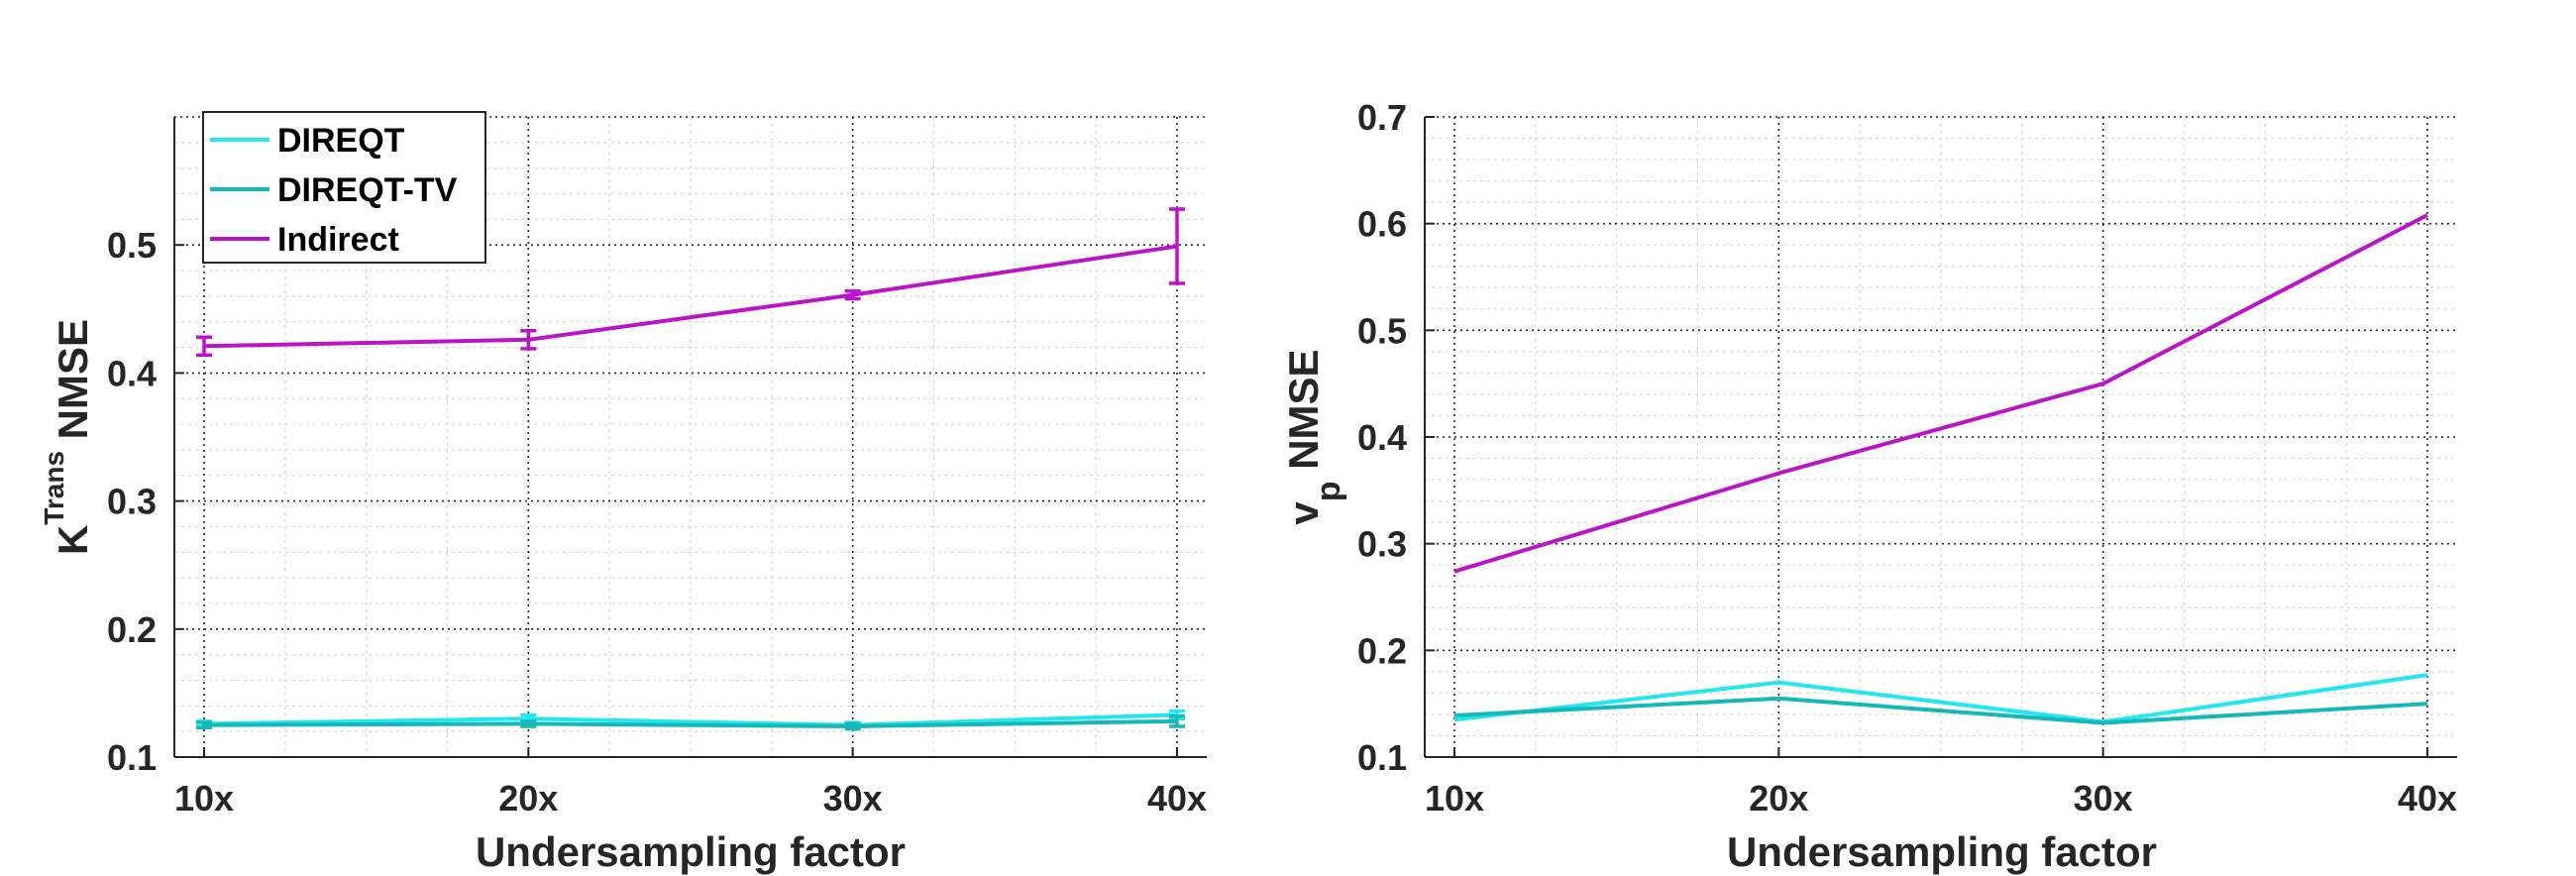  Describe the element at coordinates (690, 297) in the screenshot. I see `series-line-indirect` at that location.